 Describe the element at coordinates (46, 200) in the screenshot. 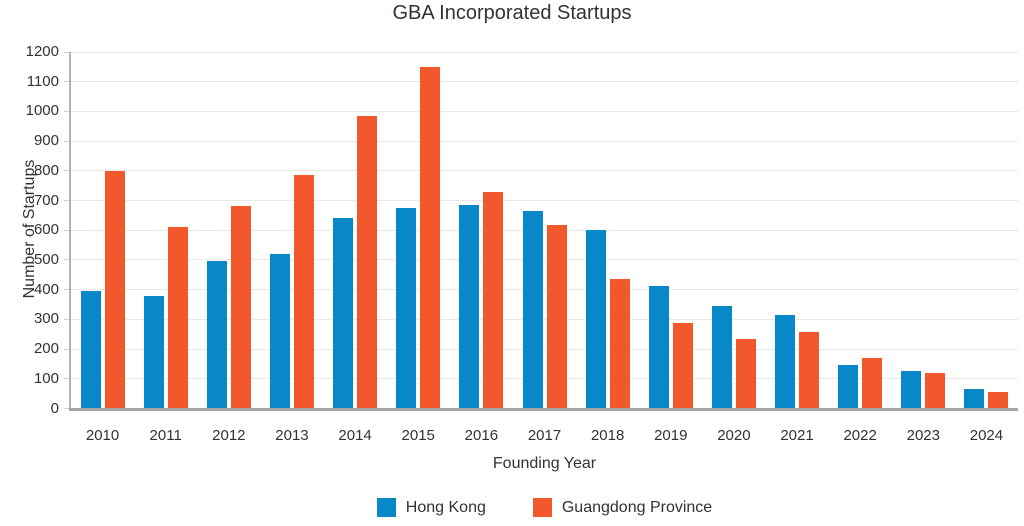

I see `y-tick-label-700: 700` at that location.